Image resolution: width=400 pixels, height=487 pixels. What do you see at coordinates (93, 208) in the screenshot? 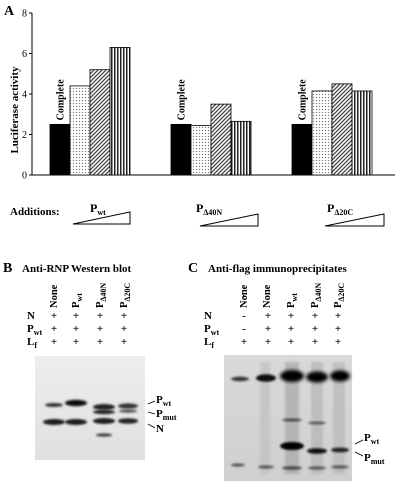
I see `addition-pwt-main: P` at bounding box center [93, 208].